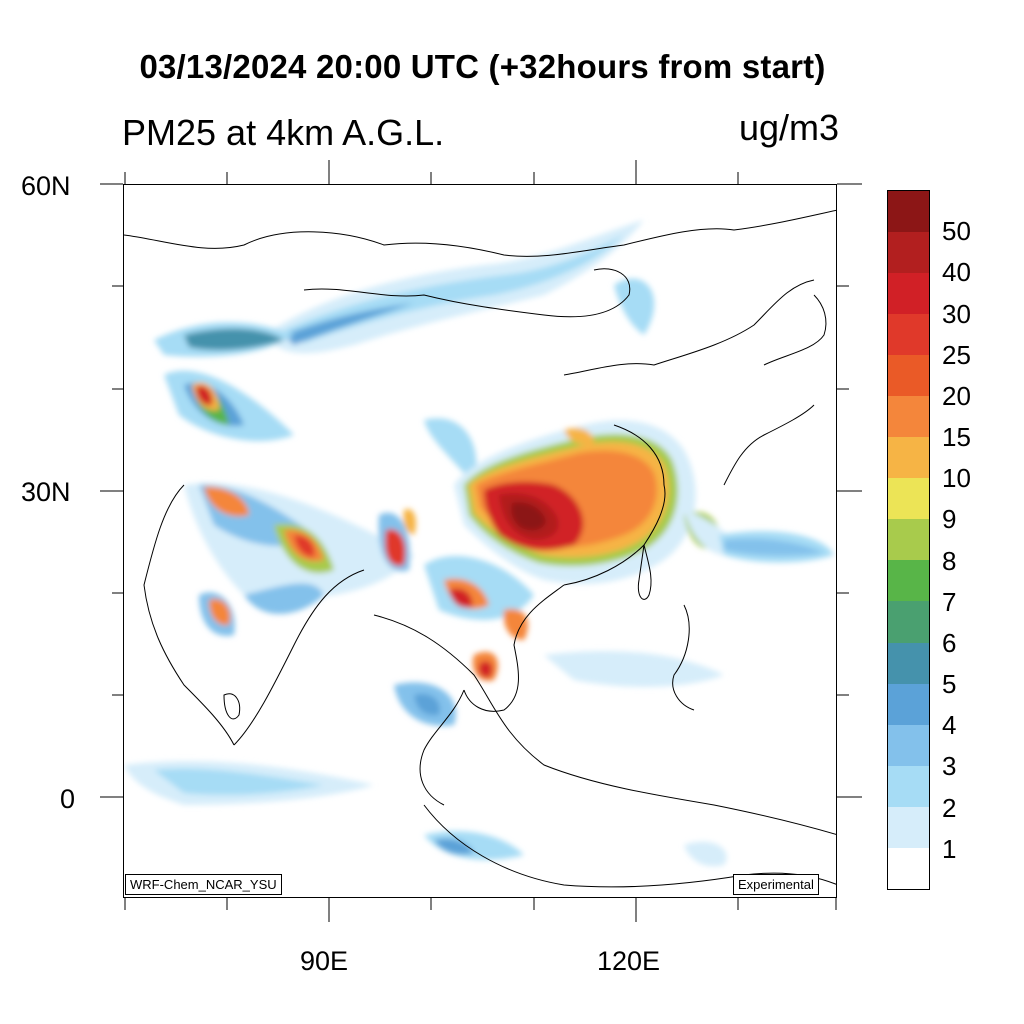  Describe the element at coordinates (949, 684) in the screenshot. I see `colorbar-label: 5` at that location.